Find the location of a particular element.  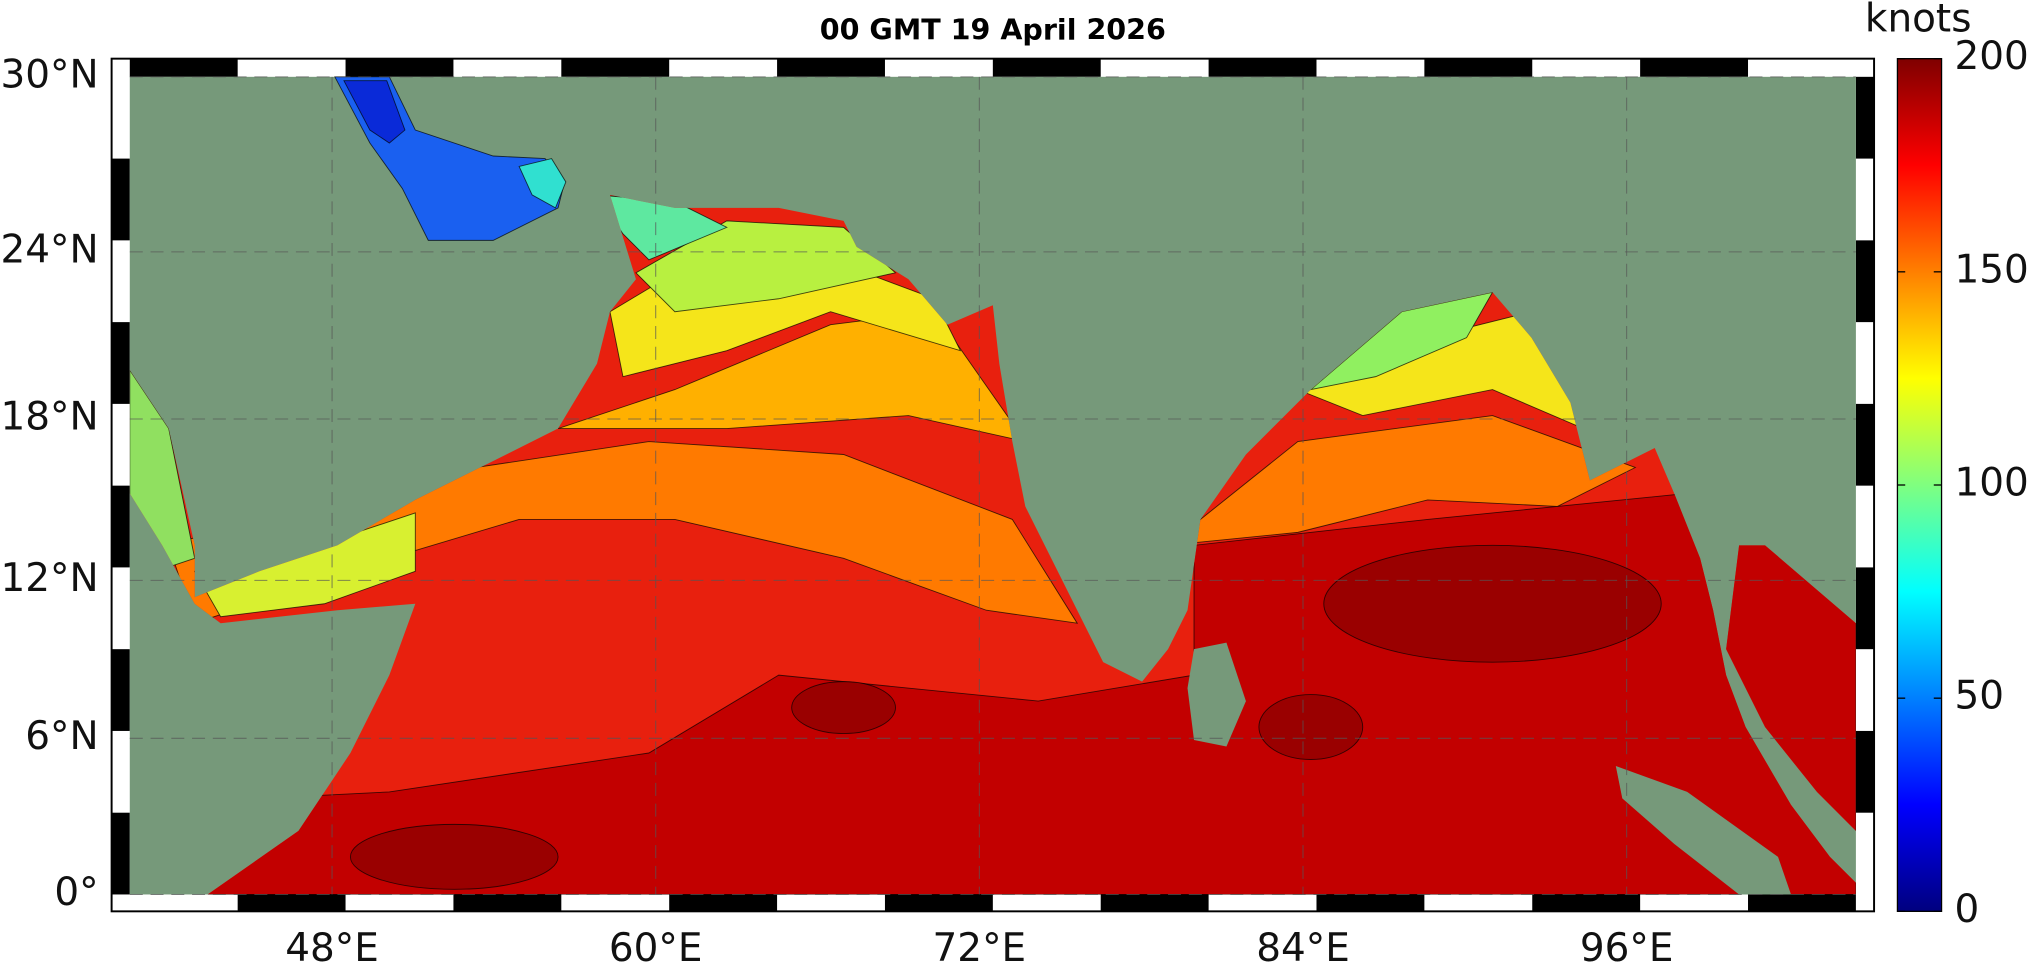

lon-tick-label: 84°E is located at coordinates (1303, 948).